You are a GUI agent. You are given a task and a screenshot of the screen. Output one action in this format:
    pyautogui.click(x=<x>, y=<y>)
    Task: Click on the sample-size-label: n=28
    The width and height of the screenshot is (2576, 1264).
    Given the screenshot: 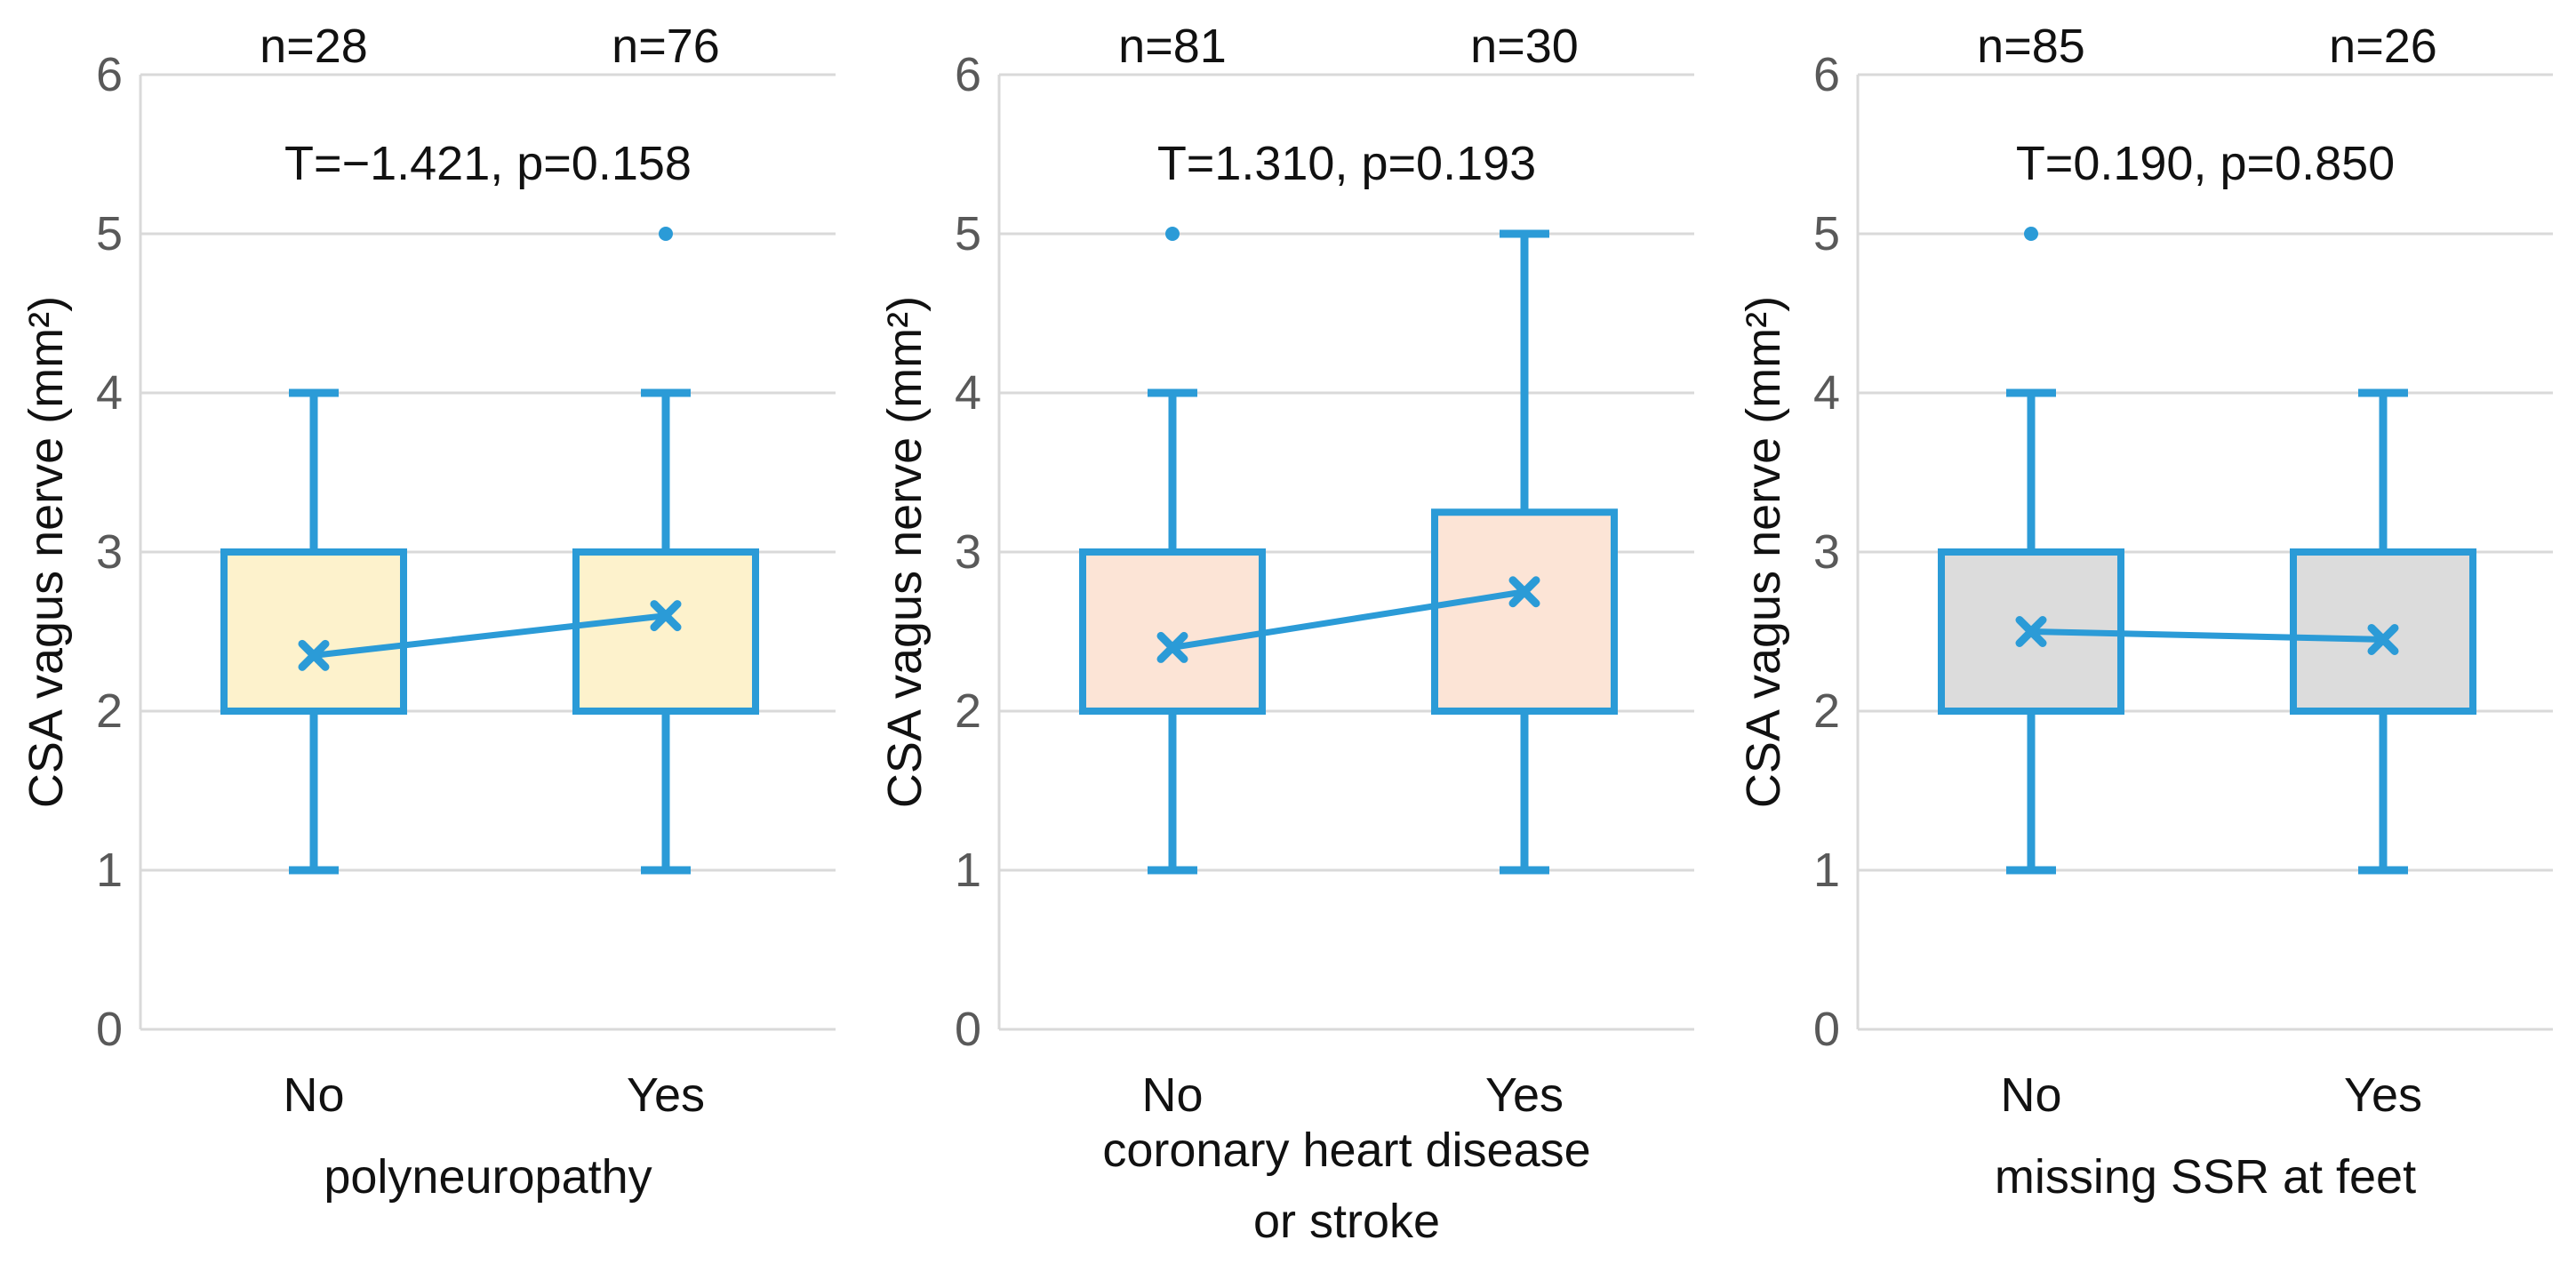 What is the action you would take?
    pyautogui.click(x=314, y=46)
    